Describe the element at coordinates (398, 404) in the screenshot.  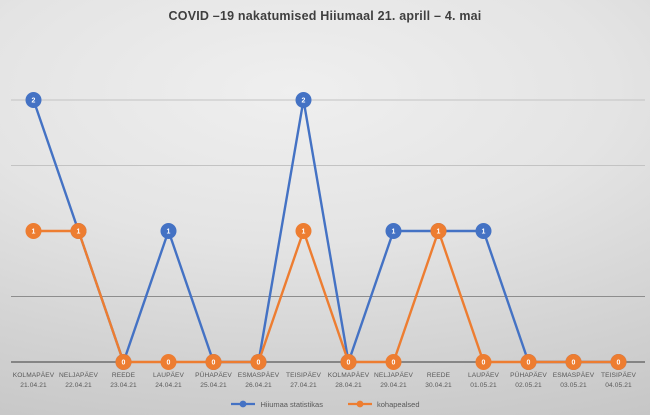
I see `legend-label: kohapealsed` at that location.